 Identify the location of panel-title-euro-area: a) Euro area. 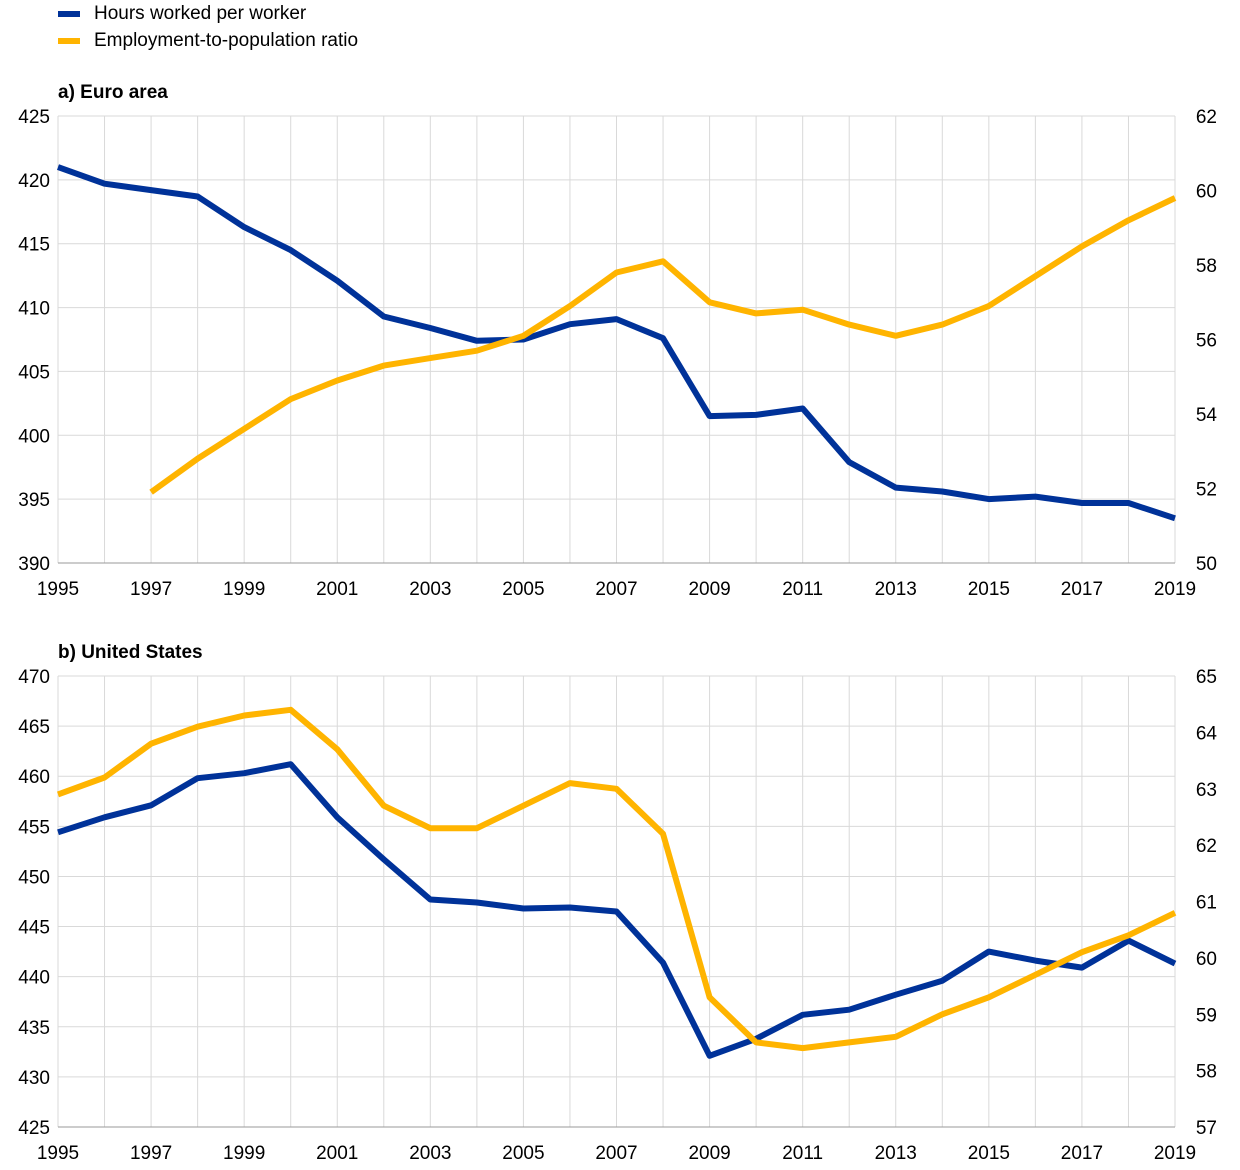
(113, 92).